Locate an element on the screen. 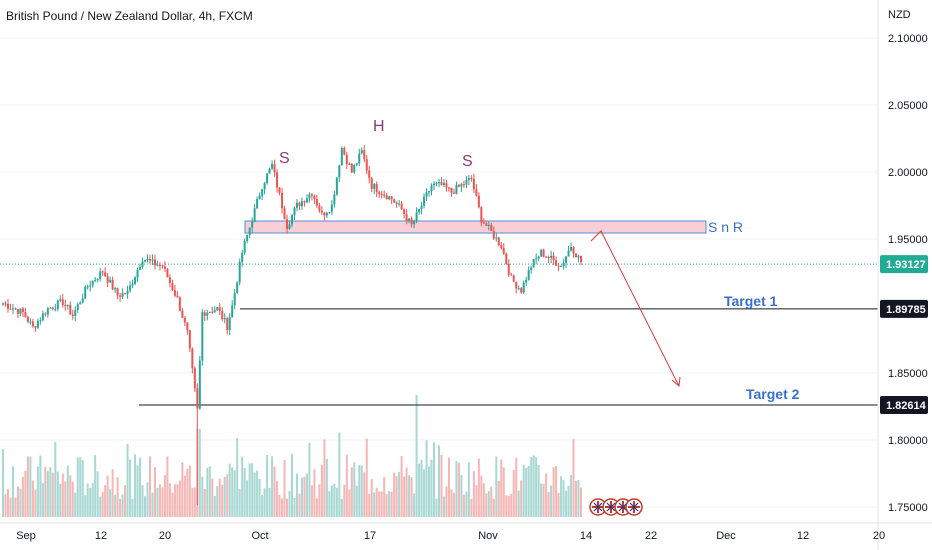 This screenshot has width=932, height=550. projection-arrows is located at coordinates (635, 308).